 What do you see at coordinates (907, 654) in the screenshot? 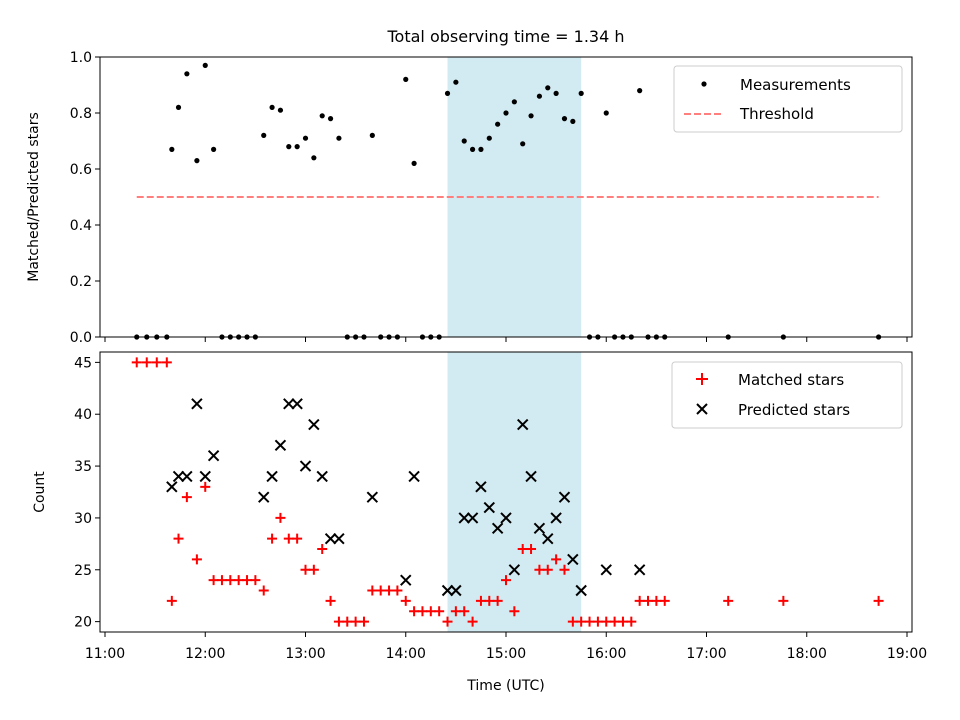
I see `count-x-tick-label: 19:00` at bounding box center [907, 654].